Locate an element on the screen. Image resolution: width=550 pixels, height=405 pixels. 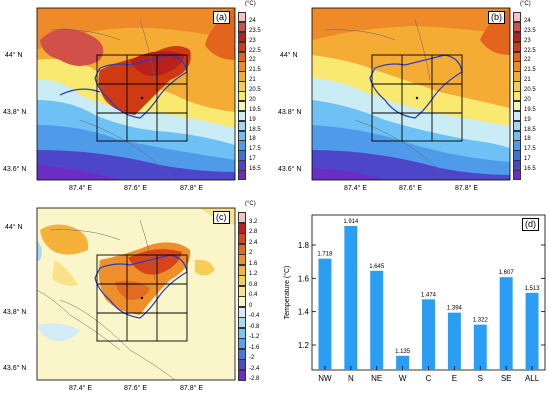
data-label: 1.474 is located at coordinates (429, 295).